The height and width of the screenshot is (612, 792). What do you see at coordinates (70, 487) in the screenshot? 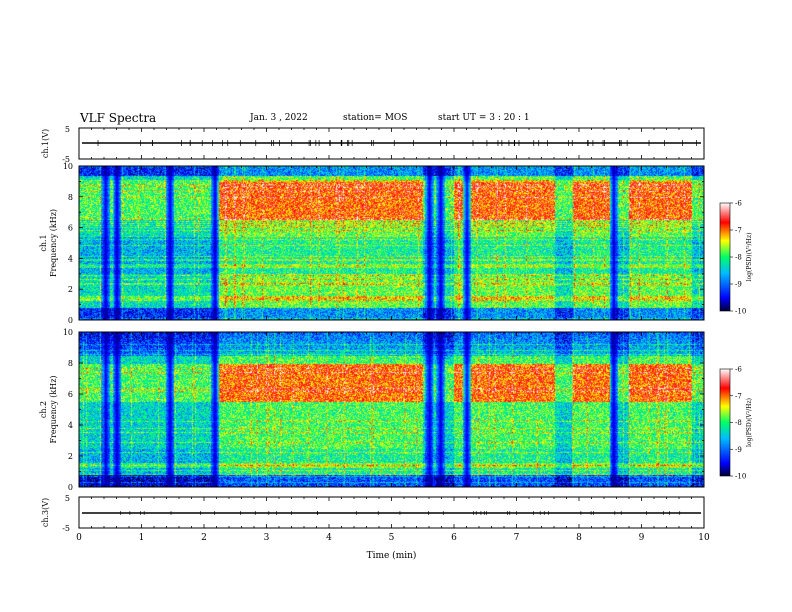
I see `ch2-frequency-tick-label: 0` at bounding box center [70, 487].